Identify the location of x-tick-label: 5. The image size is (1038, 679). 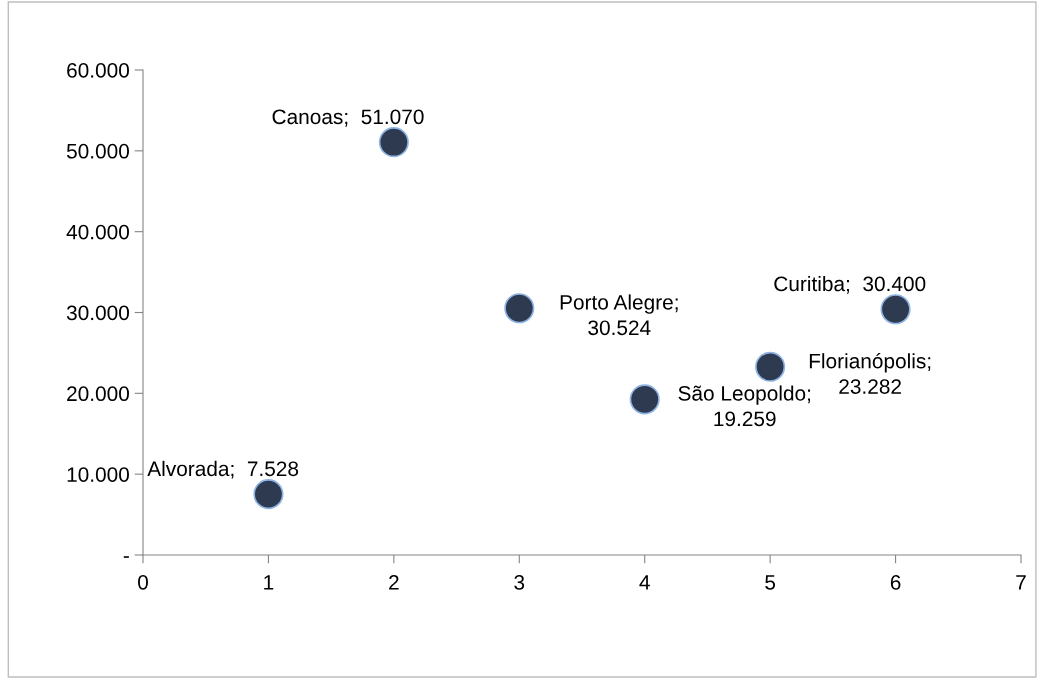
(770, 582).